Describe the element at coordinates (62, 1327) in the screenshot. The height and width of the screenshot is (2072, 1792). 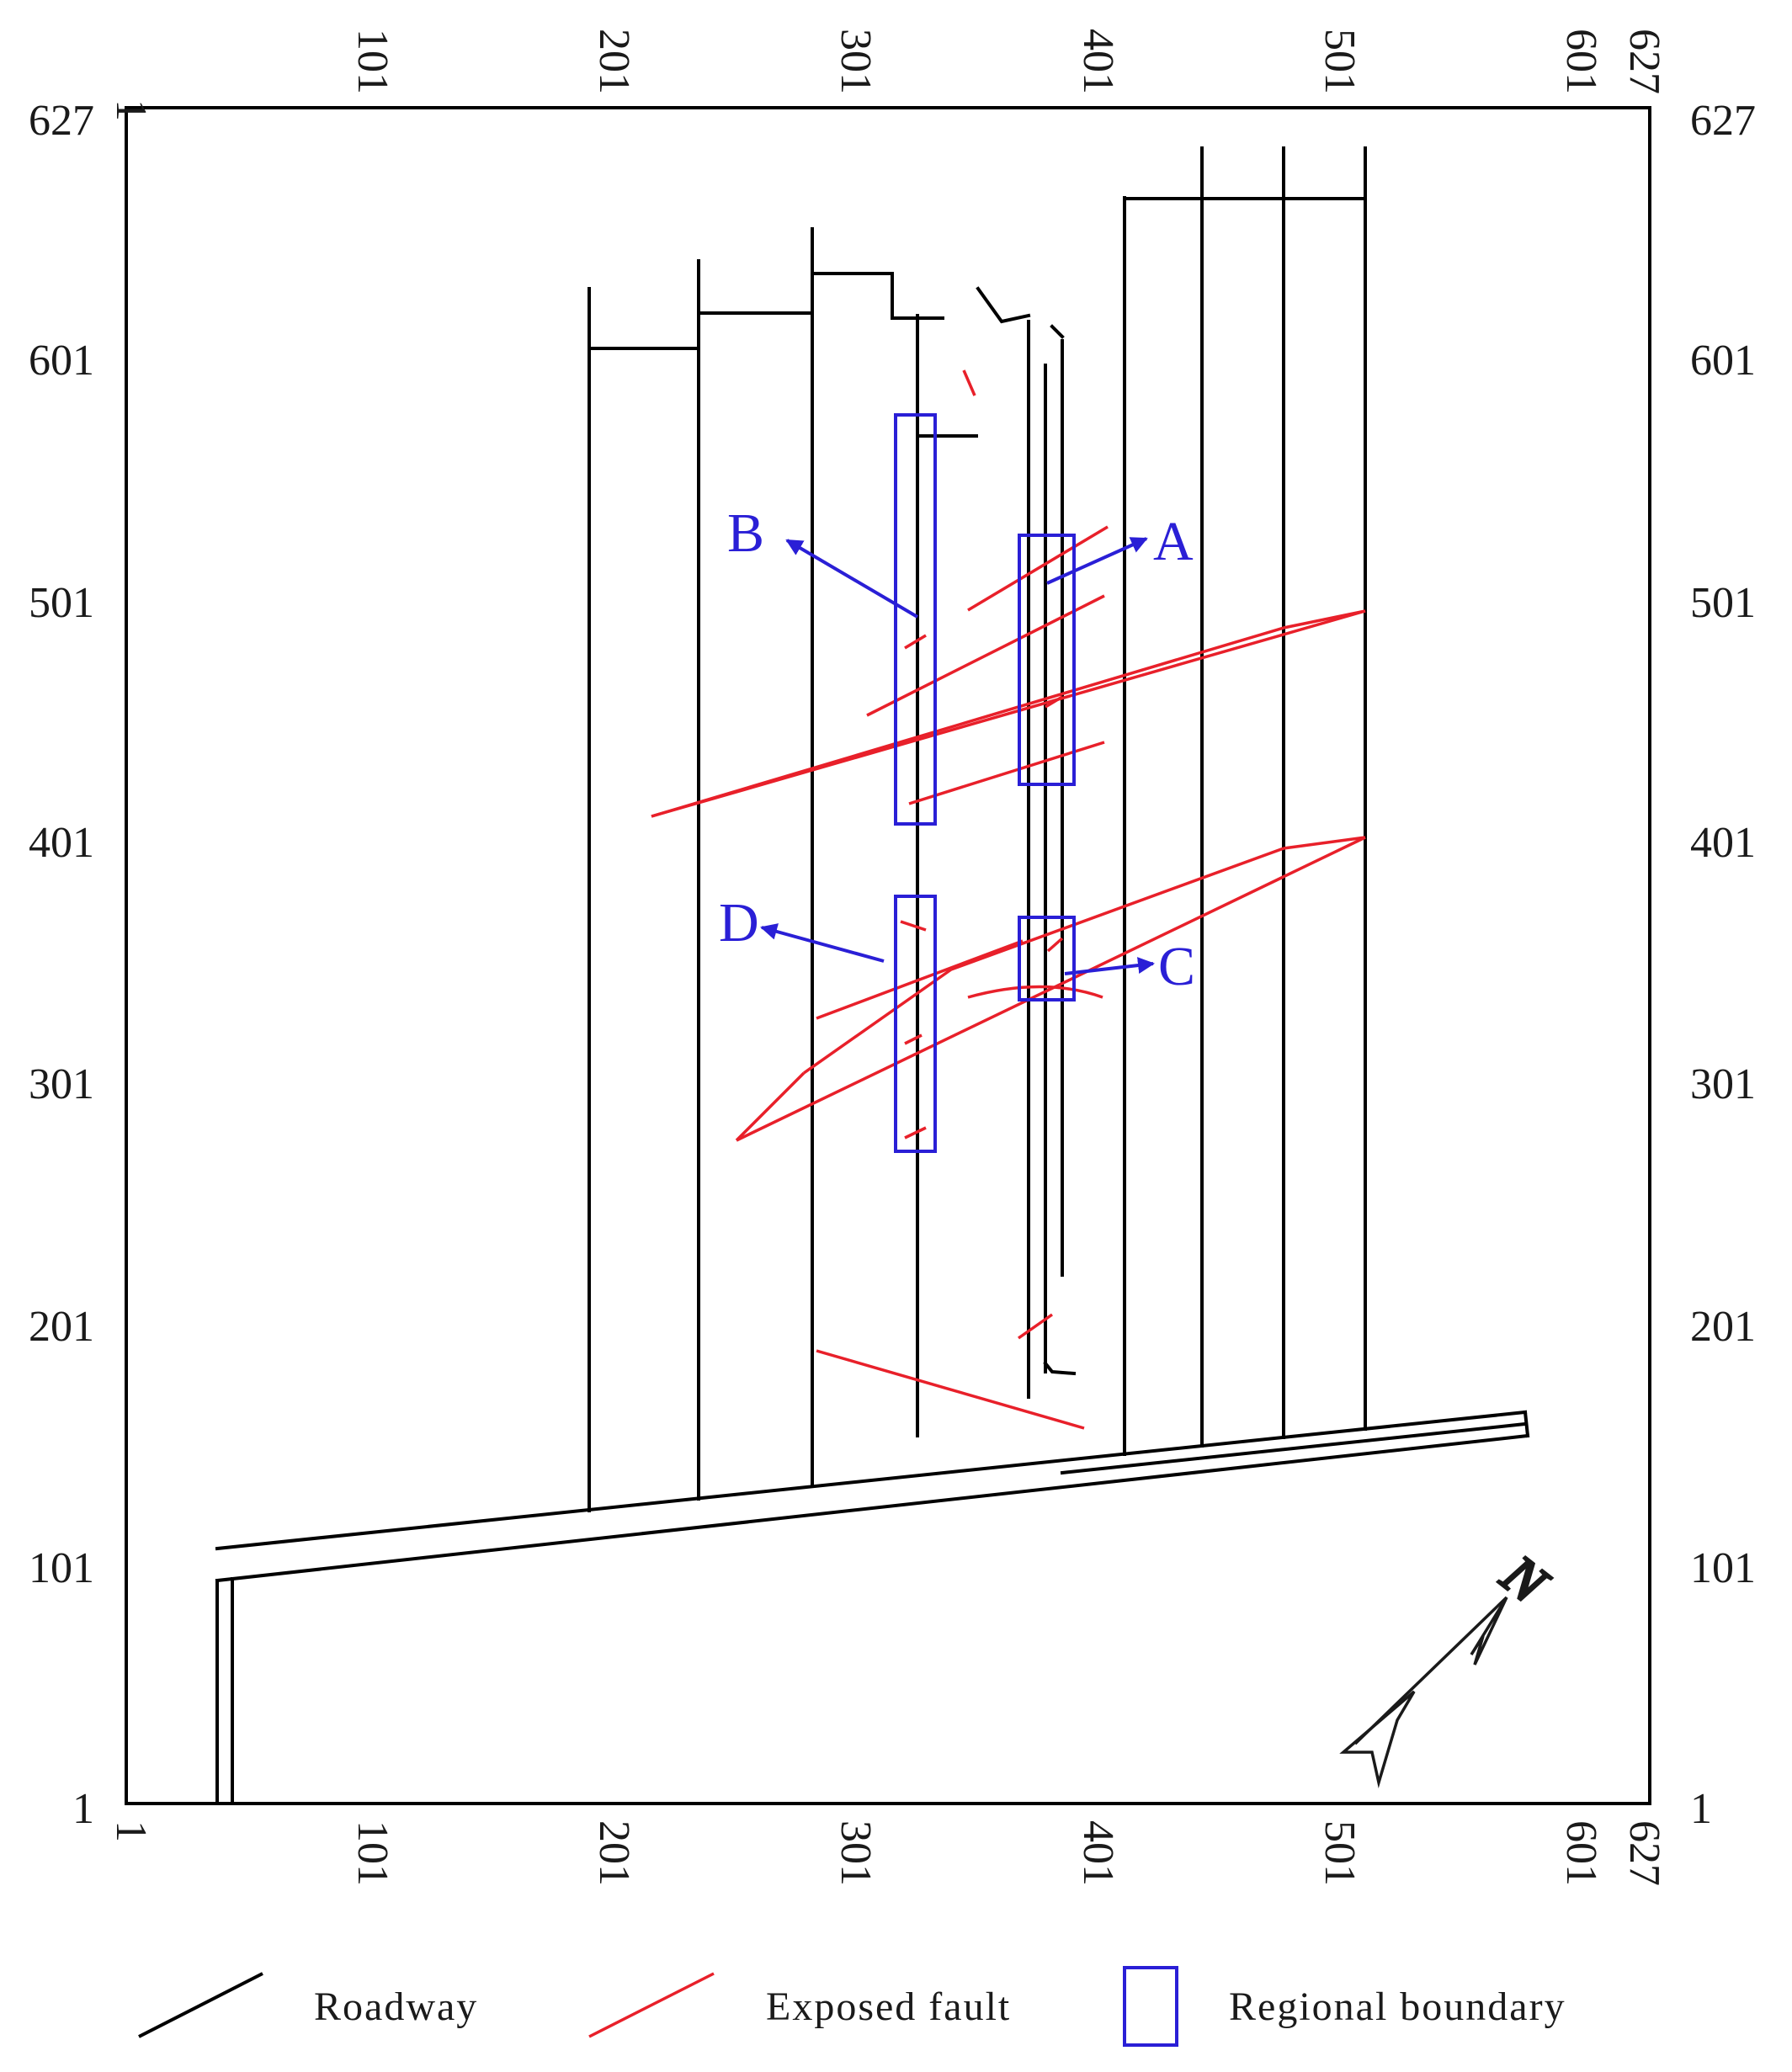
I see `left-tick-201: 201` at that location.